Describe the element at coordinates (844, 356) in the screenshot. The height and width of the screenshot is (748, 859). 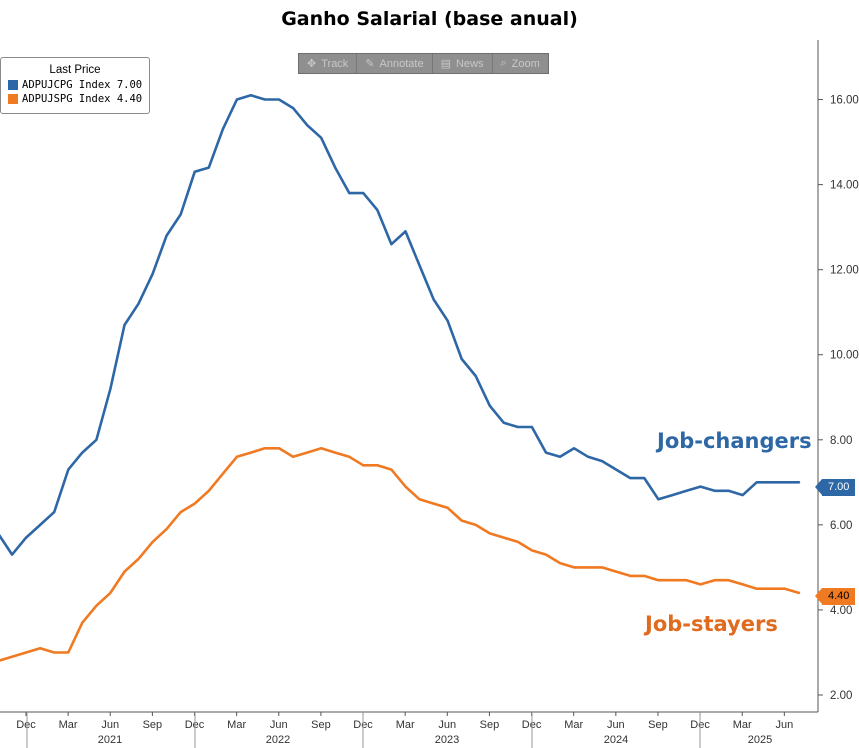
I see `y-tick-label-4: 10.00` at that location.